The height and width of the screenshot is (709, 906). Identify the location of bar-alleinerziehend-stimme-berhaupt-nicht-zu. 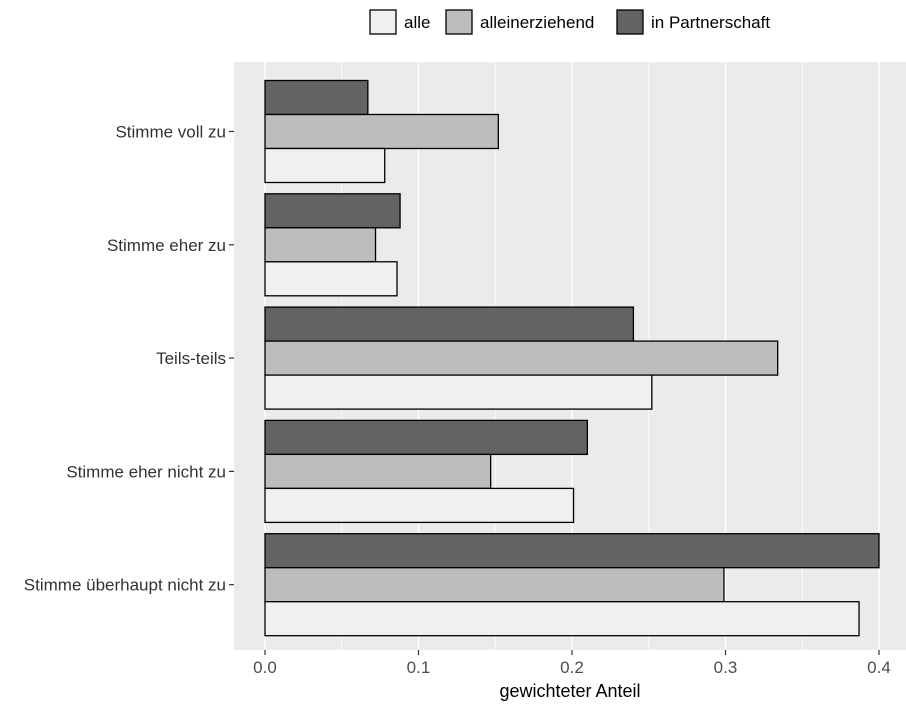
(494, 585).